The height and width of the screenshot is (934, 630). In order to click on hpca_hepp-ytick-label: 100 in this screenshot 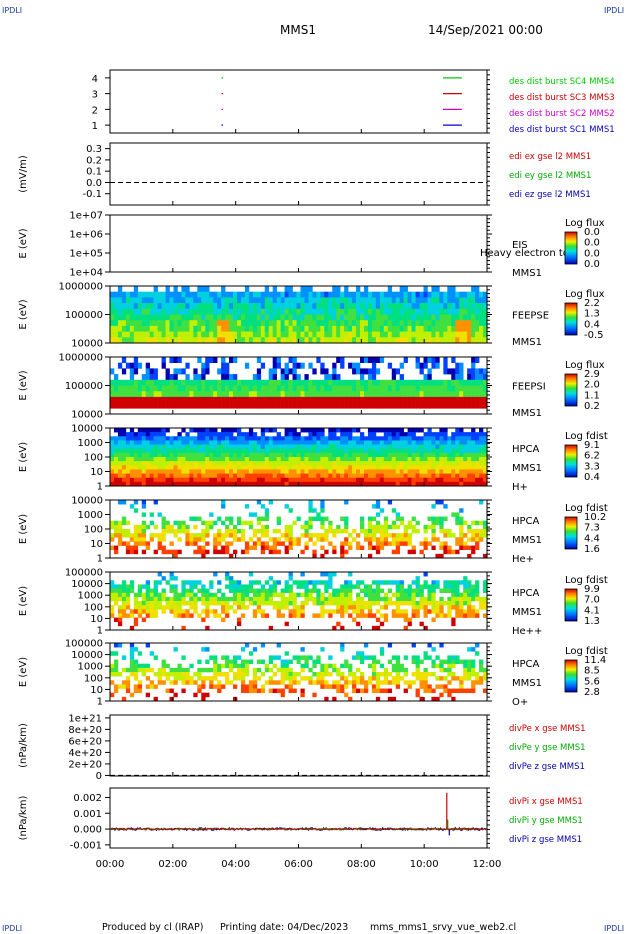, I will do `click(93, 607)`.